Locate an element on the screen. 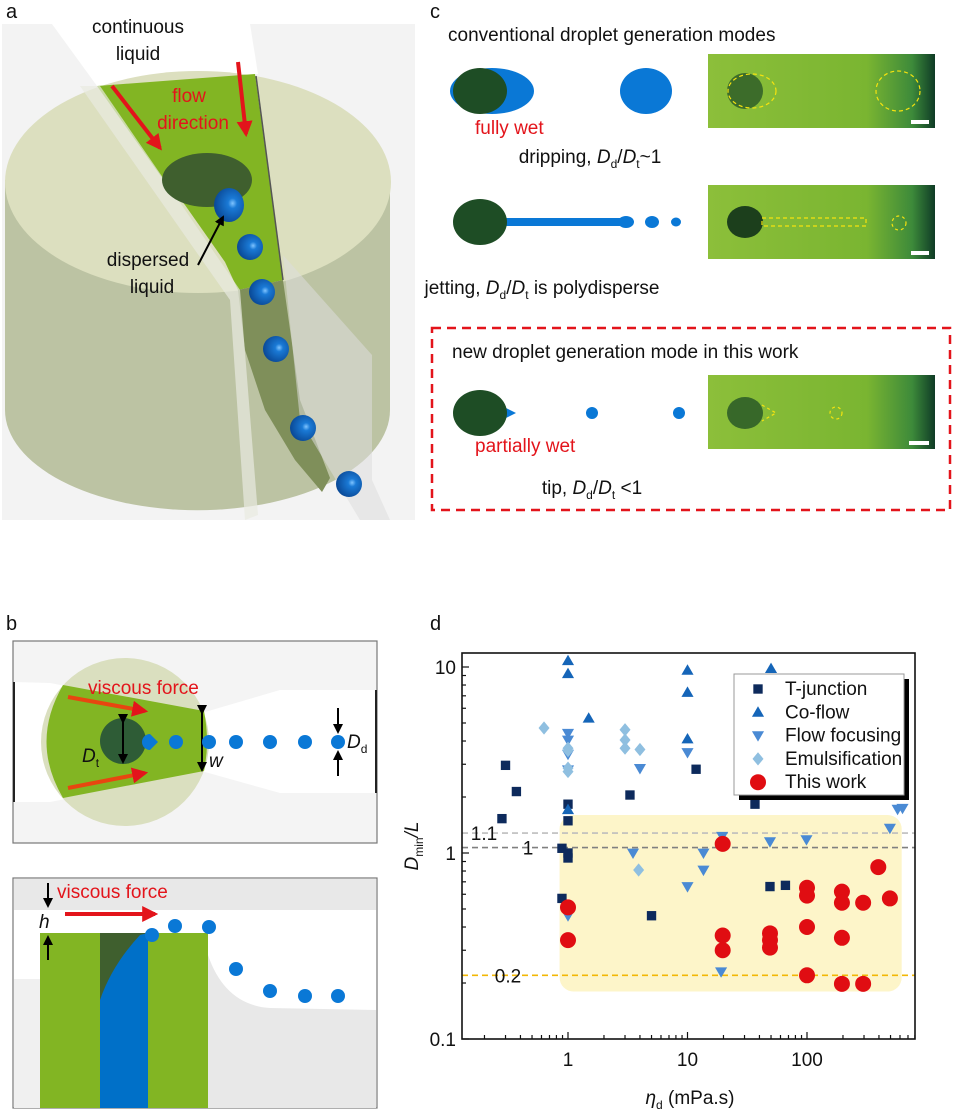  droplet-tip is located at coordinates (150, 742).